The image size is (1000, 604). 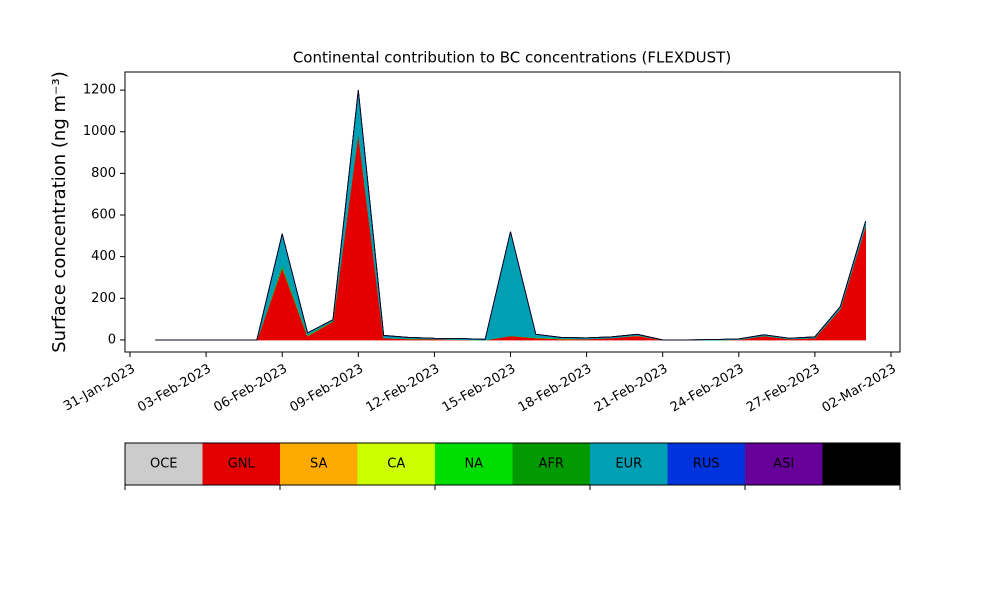 What do you see at coordinates (103, 256) in the screenshot?
I see `y-tick-label: 400` at bounding box center [103, 256].